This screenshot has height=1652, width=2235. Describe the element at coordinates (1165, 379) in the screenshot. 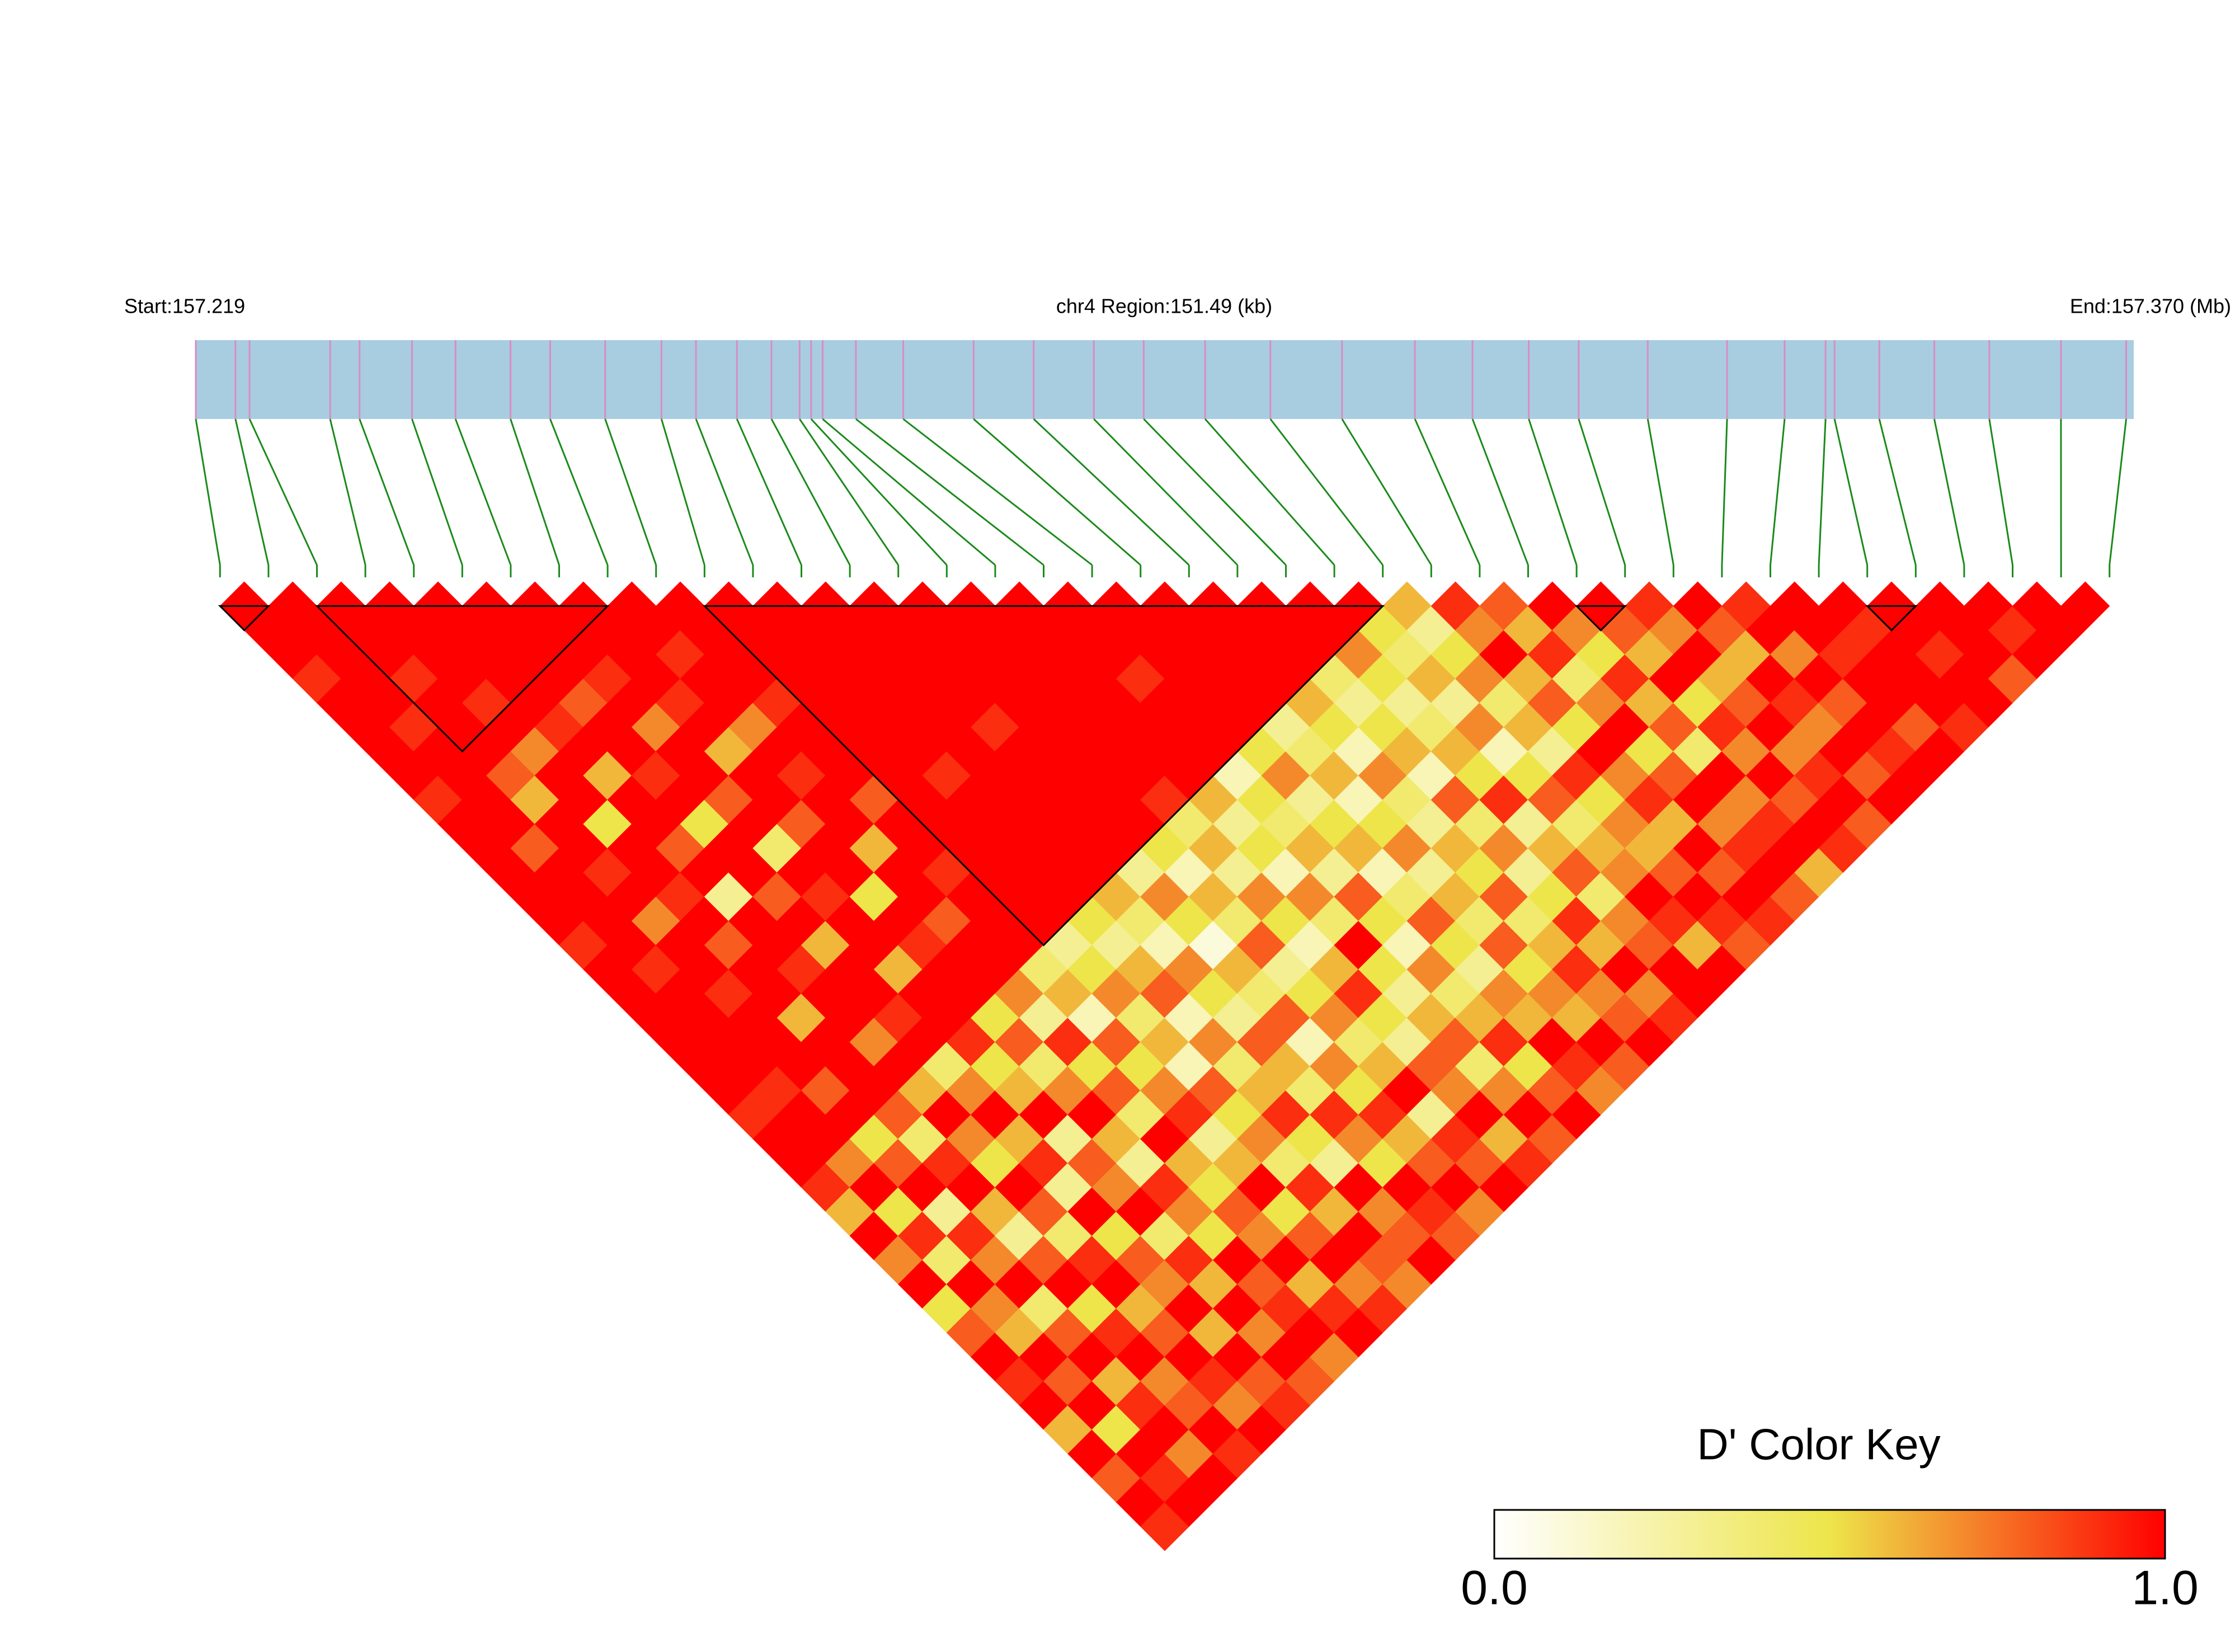

I see `position-bar` at that location.